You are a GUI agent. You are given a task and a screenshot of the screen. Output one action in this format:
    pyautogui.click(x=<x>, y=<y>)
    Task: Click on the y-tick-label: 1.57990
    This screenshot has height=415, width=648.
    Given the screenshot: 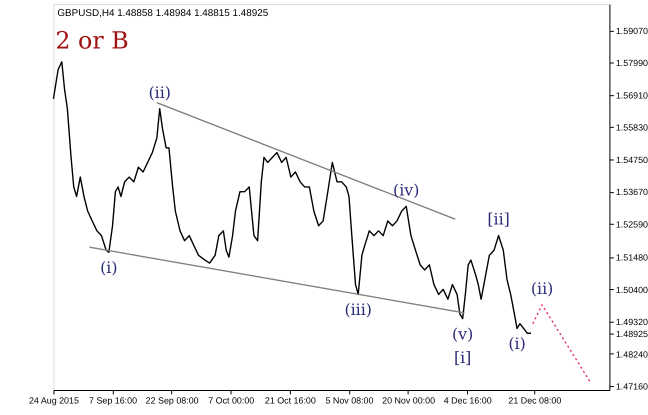 What is the action you would take?
    pyautogui.click(x=632, y=63)
    